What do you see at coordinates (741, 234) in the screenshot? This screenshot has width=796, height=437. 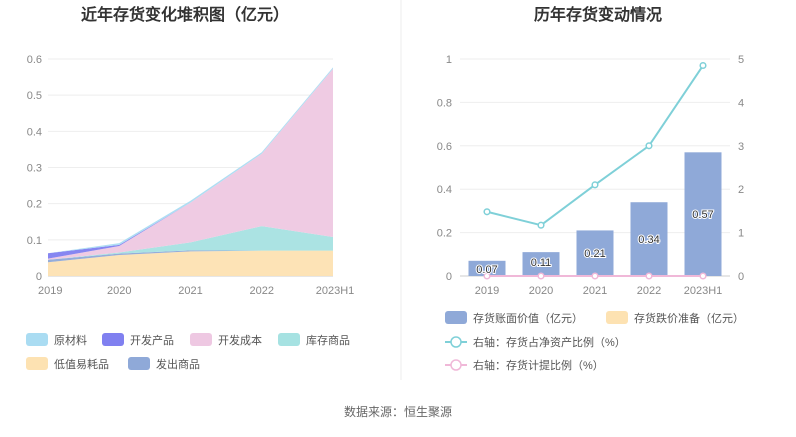 I see `right-right-y-tick-label: 1` at bounding box center [741, 234].